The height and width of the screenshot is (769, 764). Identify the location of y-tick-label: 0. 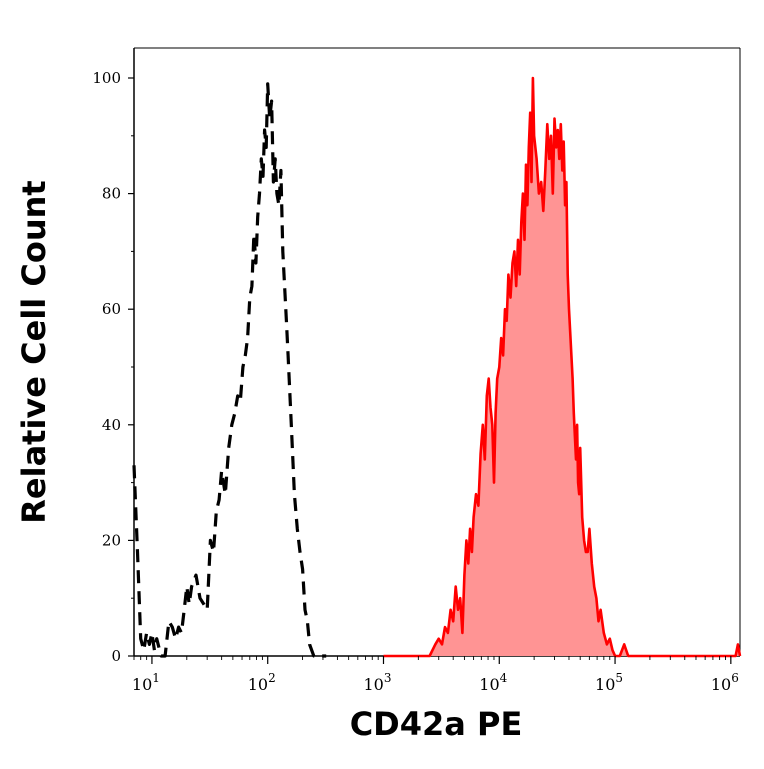
(116, 656).